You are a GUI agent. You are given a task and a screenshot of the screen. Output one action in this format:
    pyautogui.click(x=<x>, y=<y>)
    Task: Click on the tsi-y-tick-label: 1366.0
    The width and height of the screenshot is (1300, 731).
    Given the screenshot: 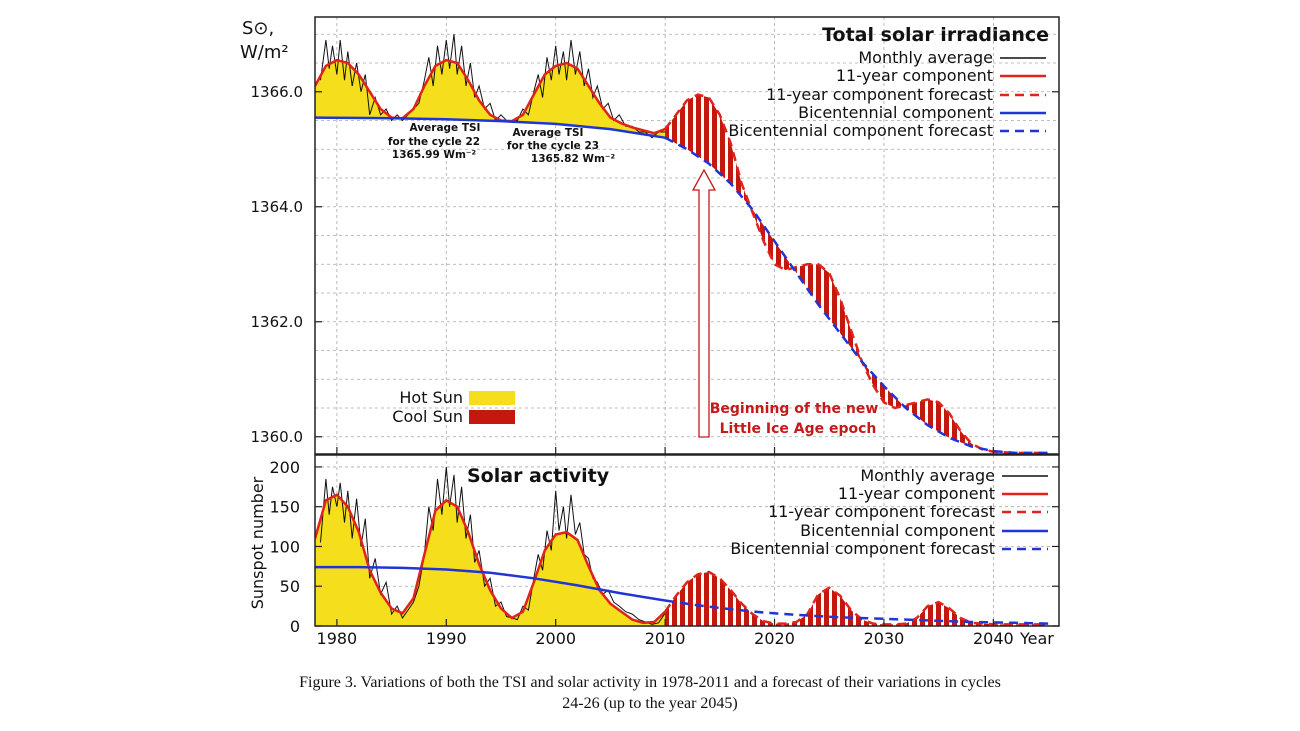 What is the action you would take?
    pyautogui.click(x=277, y=92)
    